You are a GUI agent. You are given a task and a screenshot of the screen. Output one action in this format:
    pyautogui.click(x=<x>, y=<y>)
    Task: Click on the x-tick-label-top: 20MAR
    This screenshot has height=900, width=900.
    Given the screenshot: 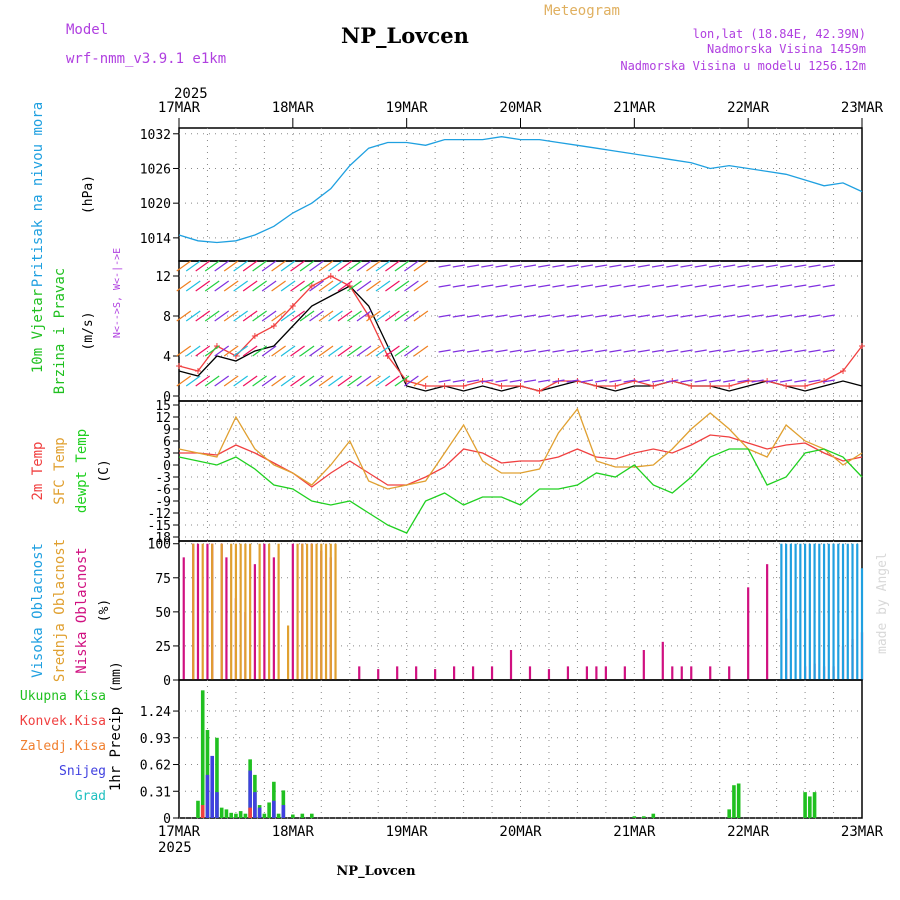 What is the action you would take?
    pyautogui.click(x=520, y=108)
    